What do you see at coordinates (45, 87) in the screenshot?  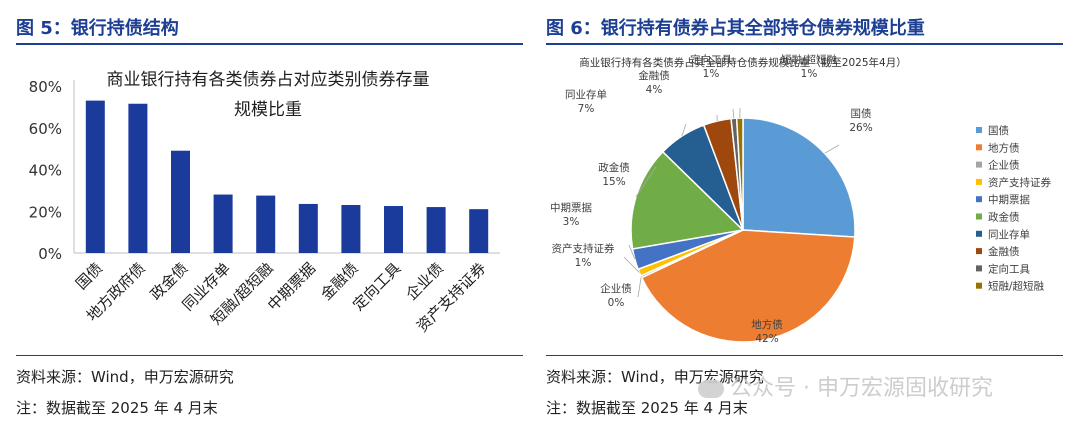 I see `y-tick-label: 80%` at bounding box center [45, 87].